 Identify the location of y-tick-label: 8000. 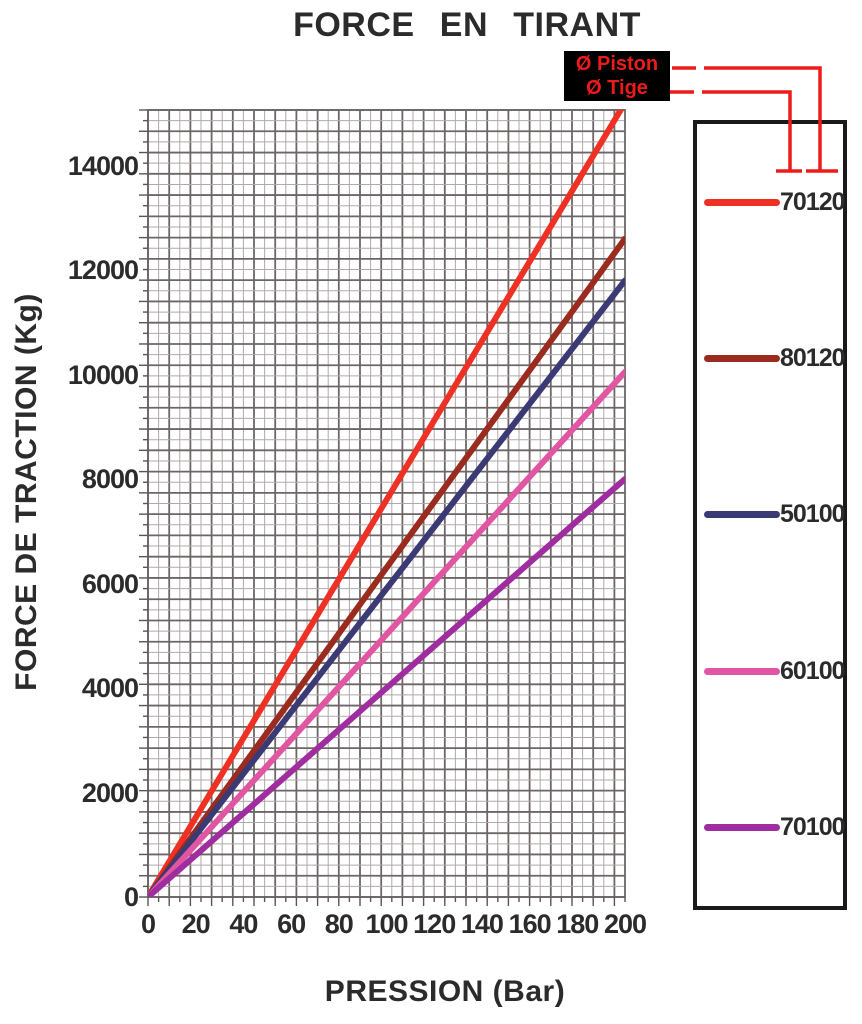
(110, 479).